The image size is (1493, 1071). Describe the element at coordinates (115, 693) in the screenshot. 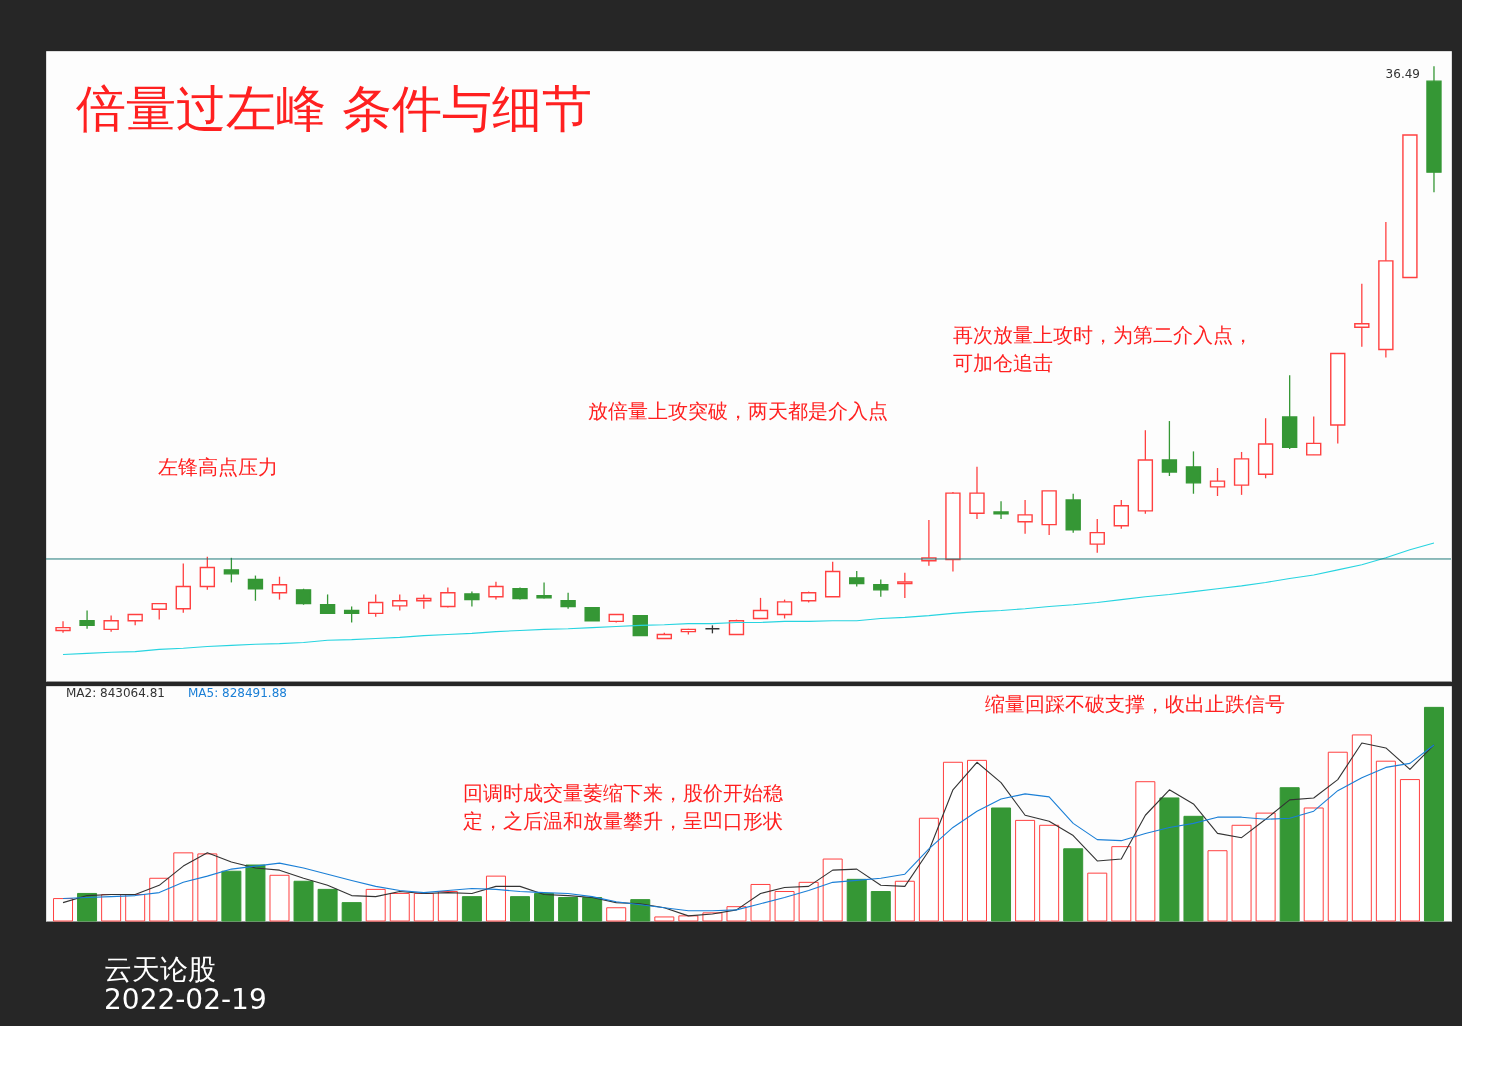

I see `text: MA2: 843064.81` at that location.